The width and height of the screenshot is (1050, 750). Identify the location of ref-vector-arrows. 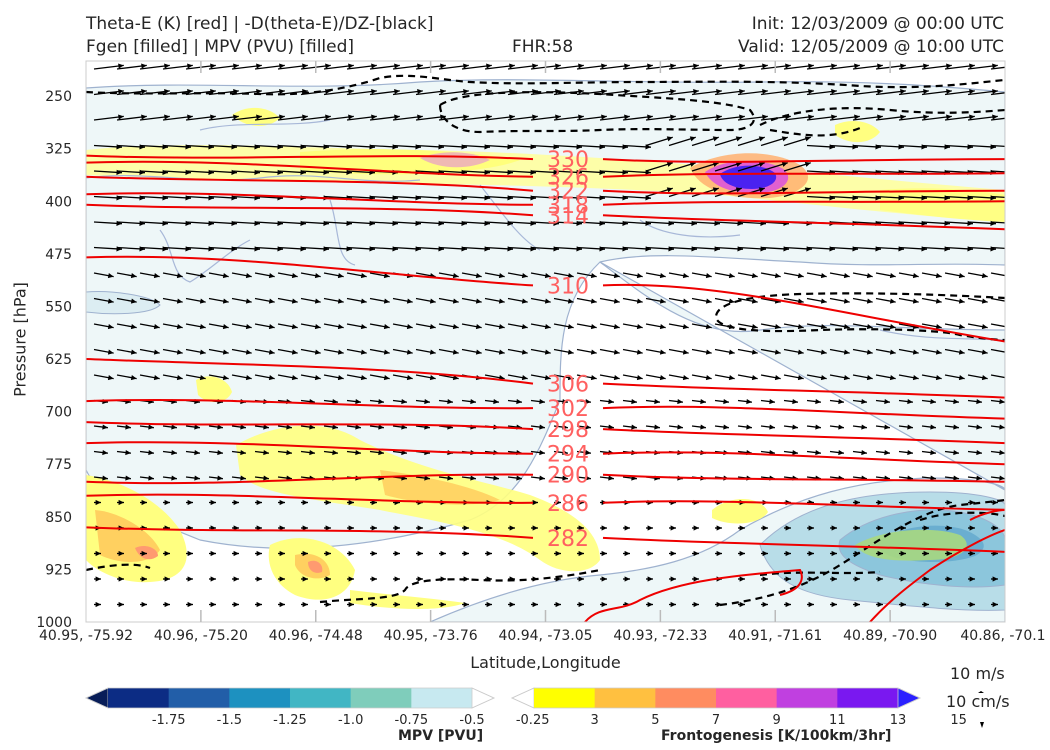
(981, 709).